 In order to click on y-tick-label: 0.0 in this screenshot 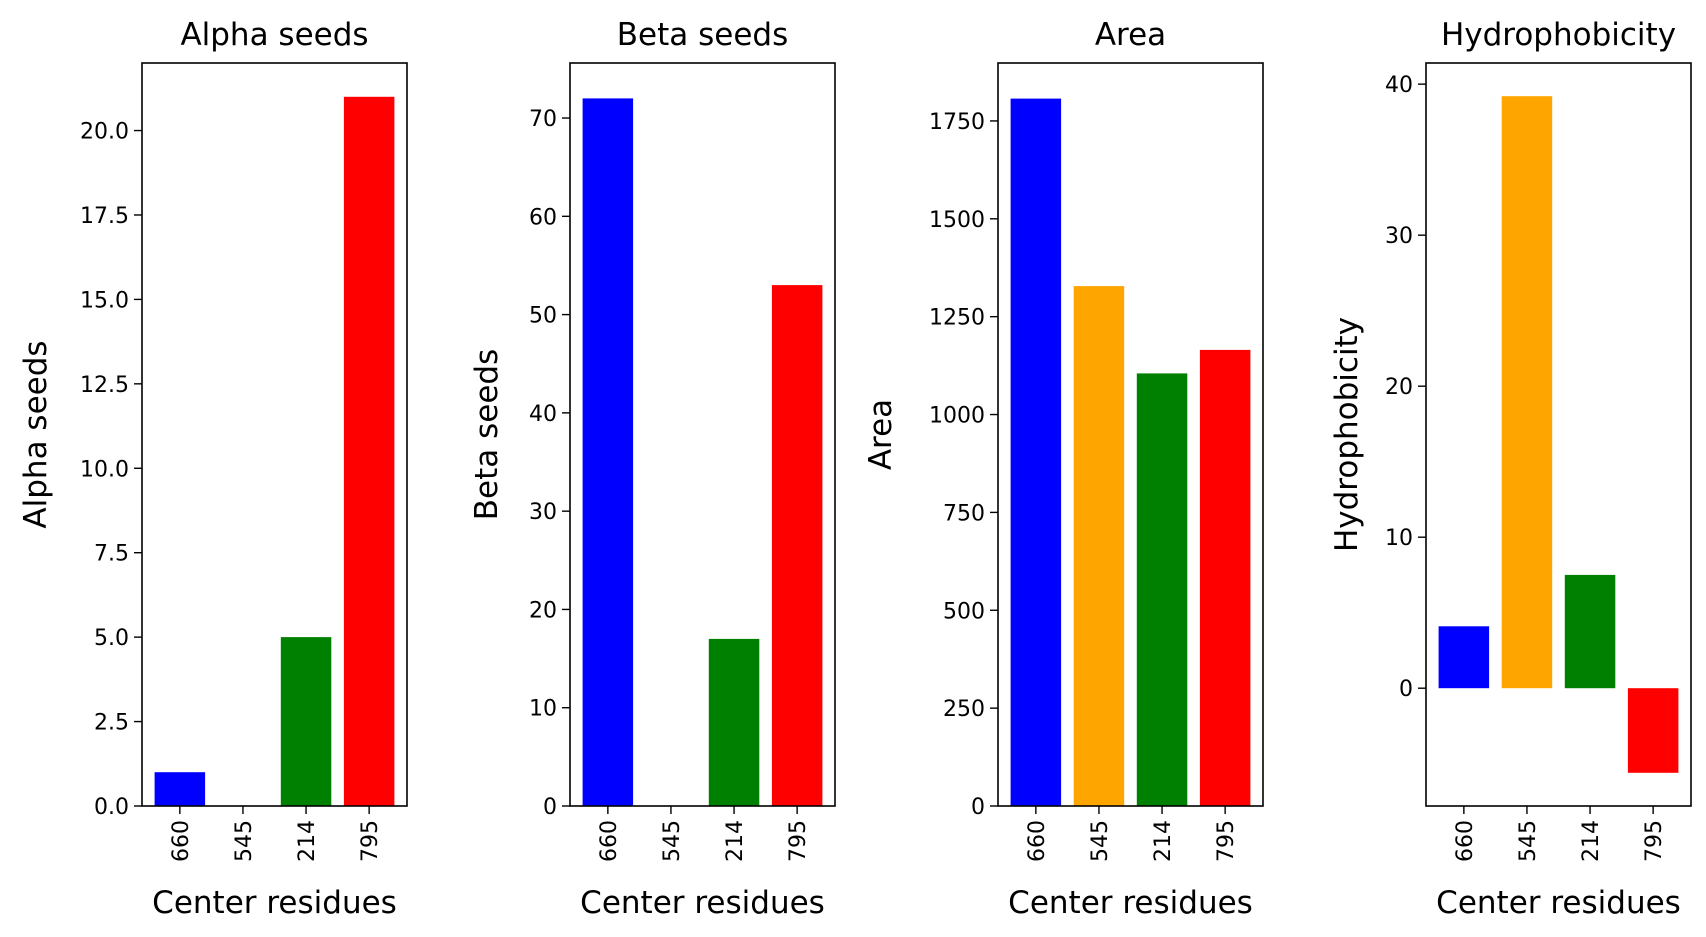, I will do `click(111, 807)`.